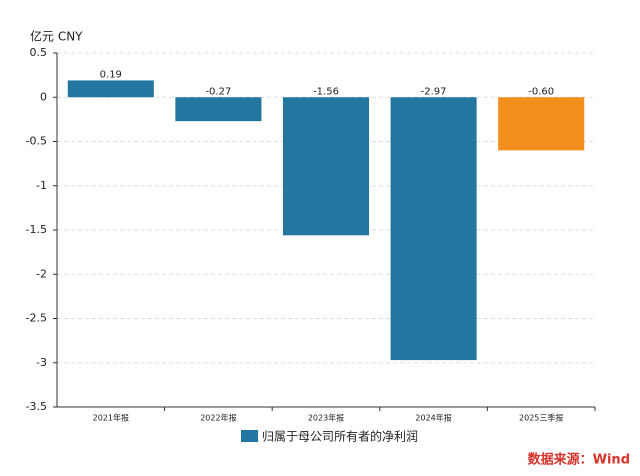 This screenshot has width=640, height=476. I want to click on x-tick-label: 2022年报, so click(218, 418).